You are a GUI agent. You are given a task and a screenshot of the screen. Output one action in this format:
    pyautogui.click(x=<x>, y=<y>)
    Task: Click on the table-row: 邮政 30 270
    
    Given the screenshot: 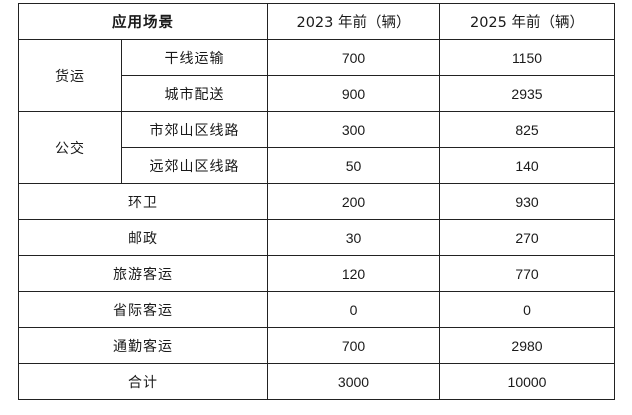 What is the action you would take?
    pyautogui.click(x=316, y=237)
    